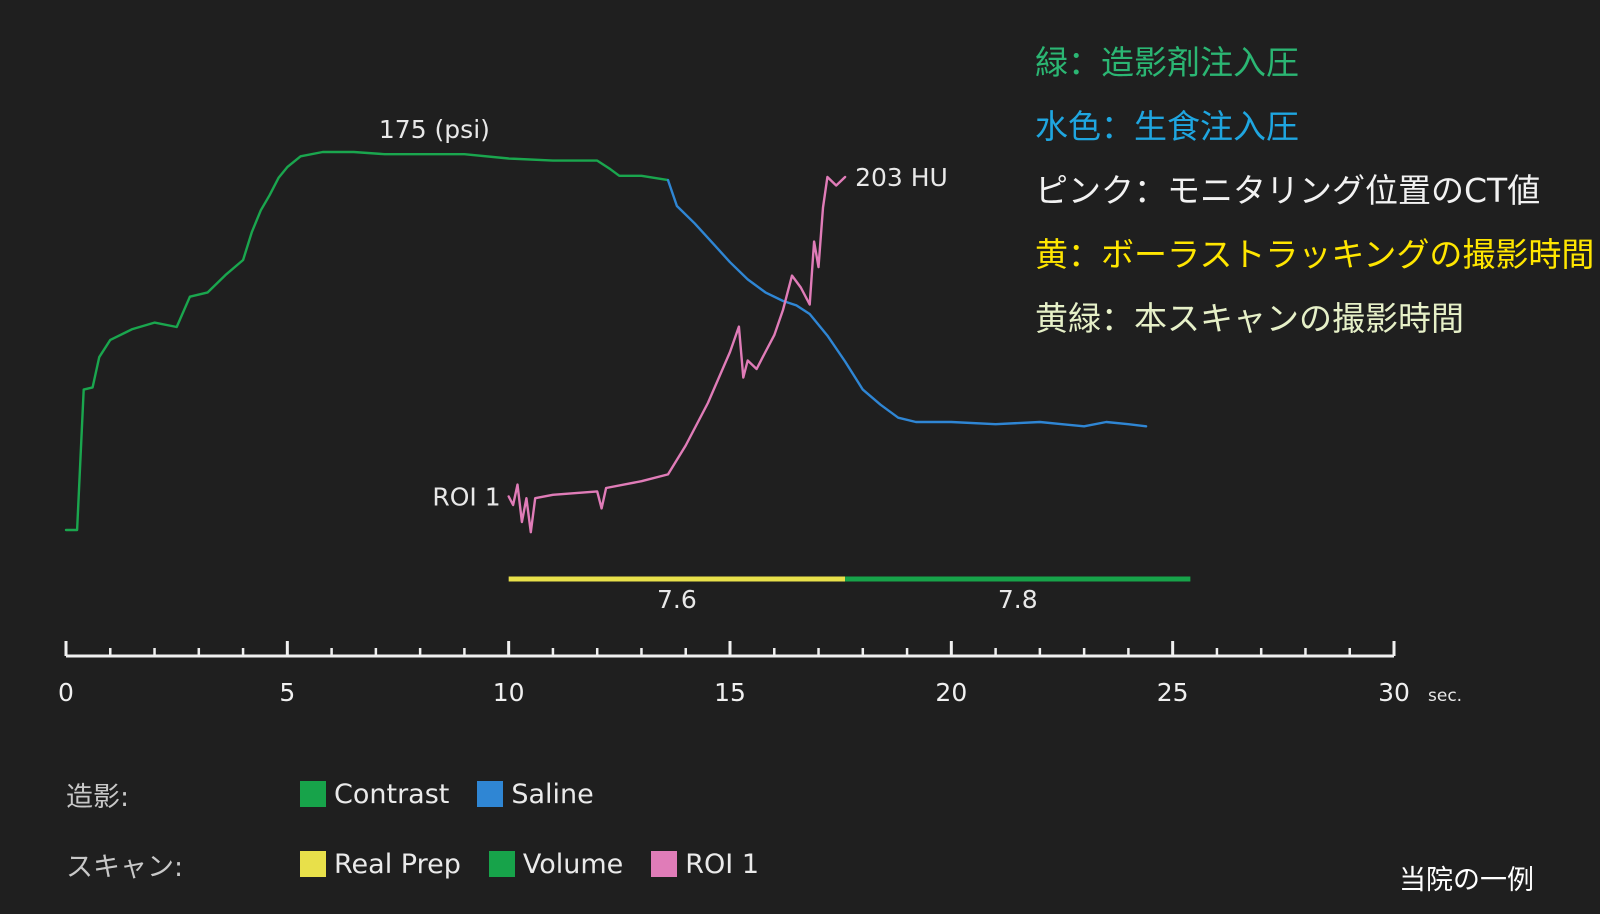 The image size is (1600, 914). What do you see at coordinates (552, 794) in the screenshot?
I see `legend-label-saline: Saline` at bounding box center [552, 794].